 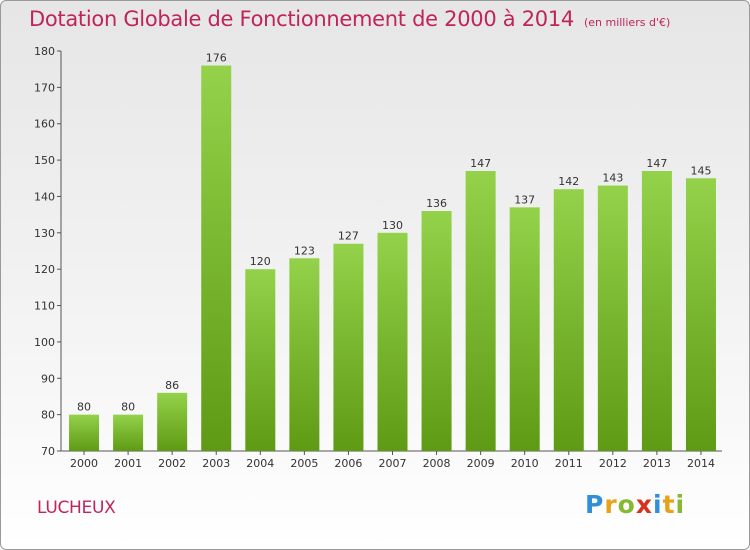 What do you see at coordinates (348, 236) in the screenshot?
I see `data-label: 127` at bounding box center [348, 236].